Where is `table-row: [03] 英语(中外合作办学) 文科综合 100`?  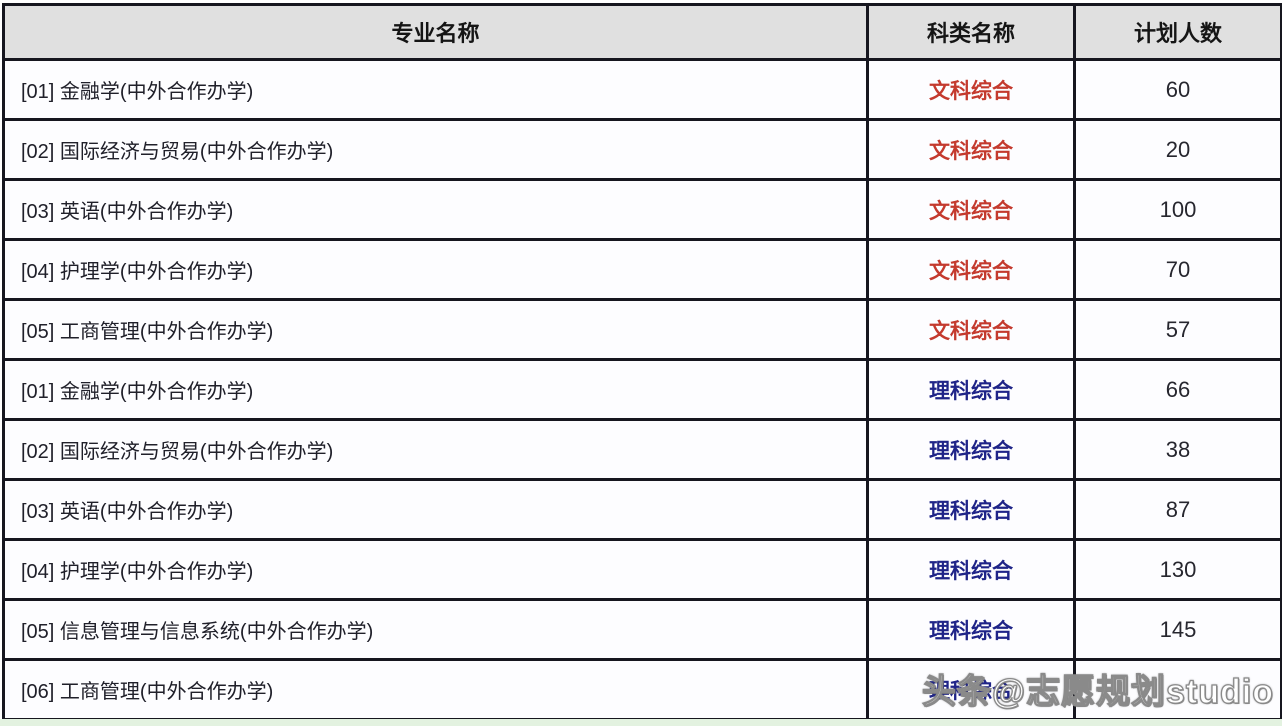 table-row: [03] 英语(中外合作办学) 文科综合 100 is located at coordinates (642, 209).